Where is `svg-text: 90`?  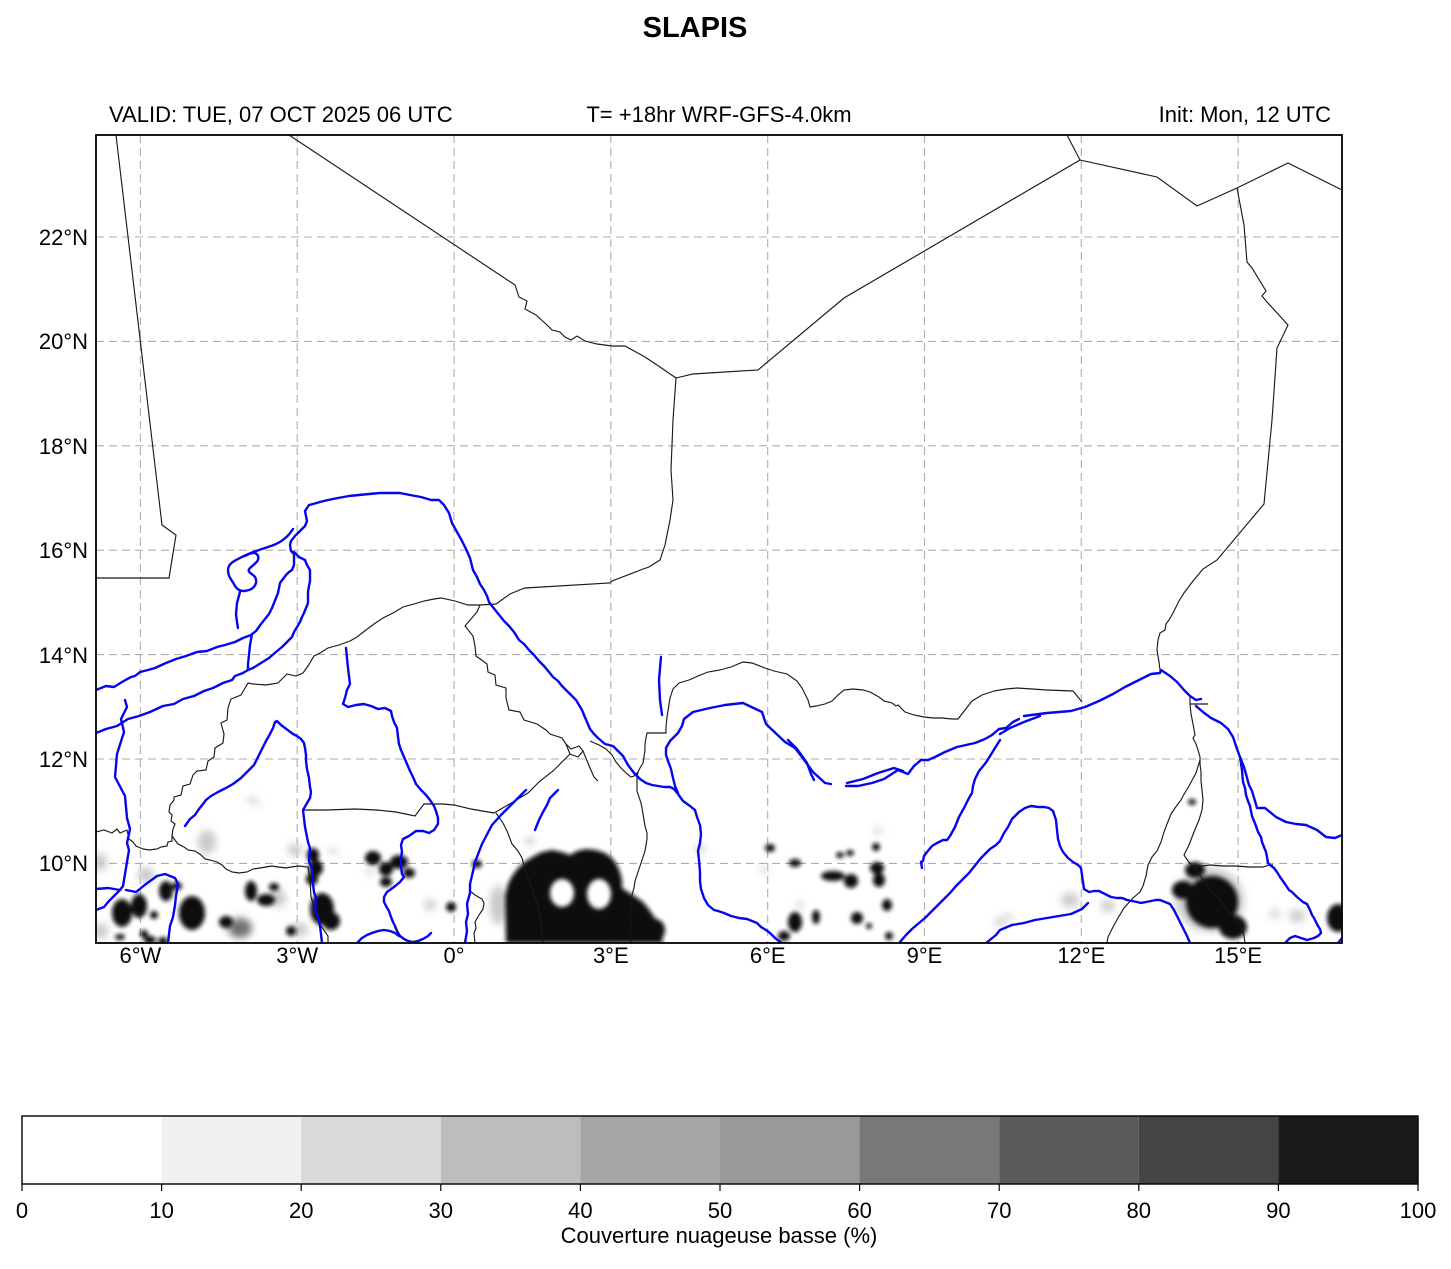
svg-text: 90 is located at coordinates (1278, 1210).